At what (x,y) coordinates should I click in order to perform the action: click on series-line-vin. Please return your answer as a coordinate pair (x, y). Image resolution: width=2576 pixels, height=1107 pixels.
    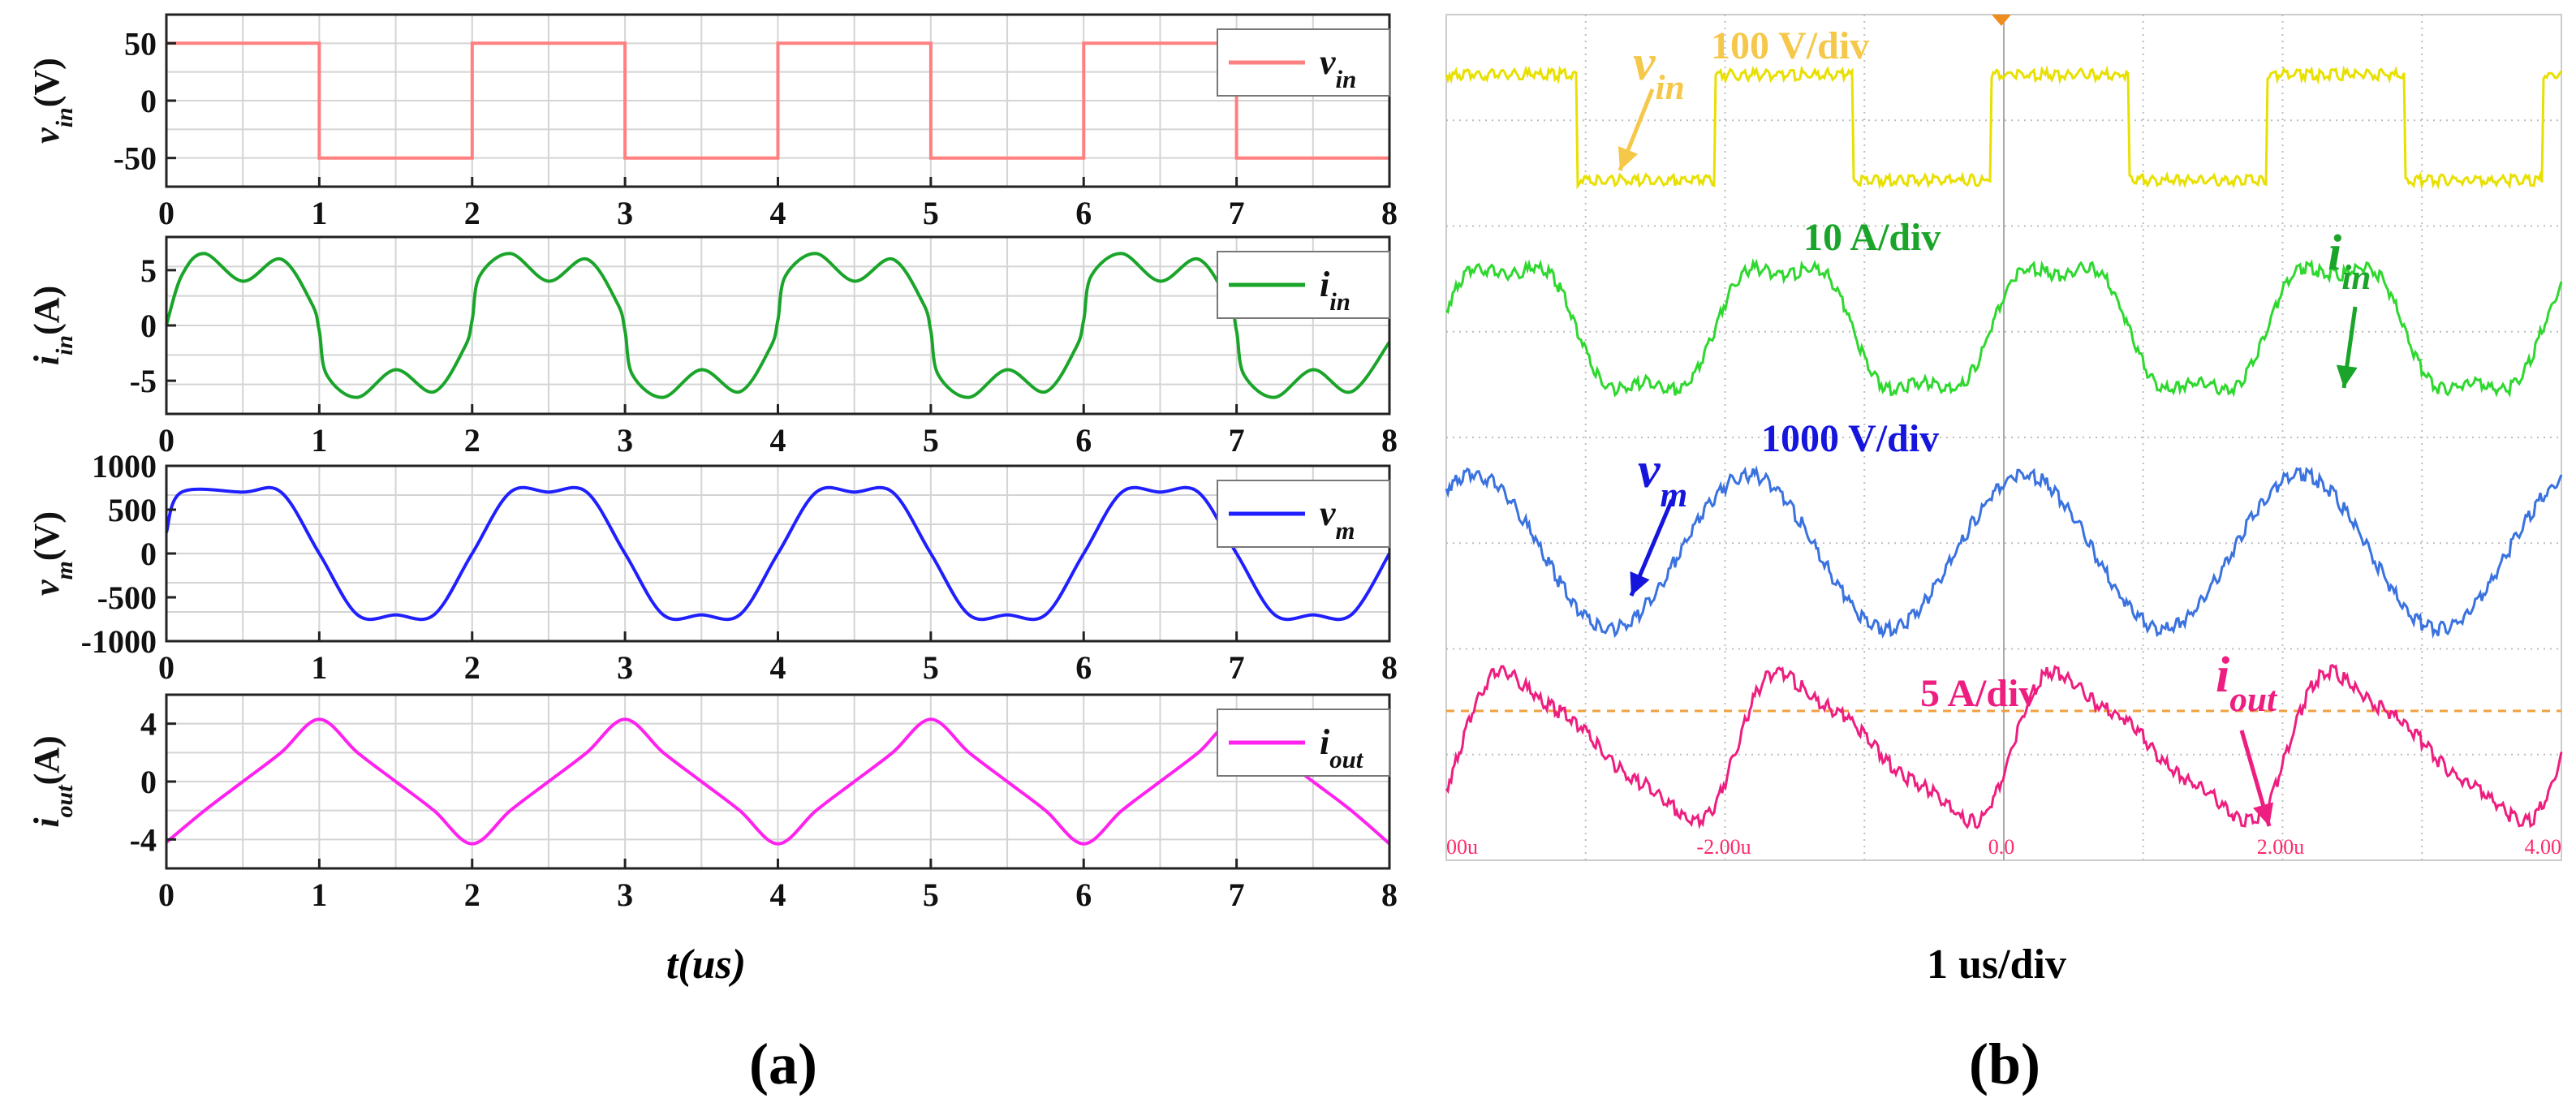
    Looking at the image, I should click on (778, 100).